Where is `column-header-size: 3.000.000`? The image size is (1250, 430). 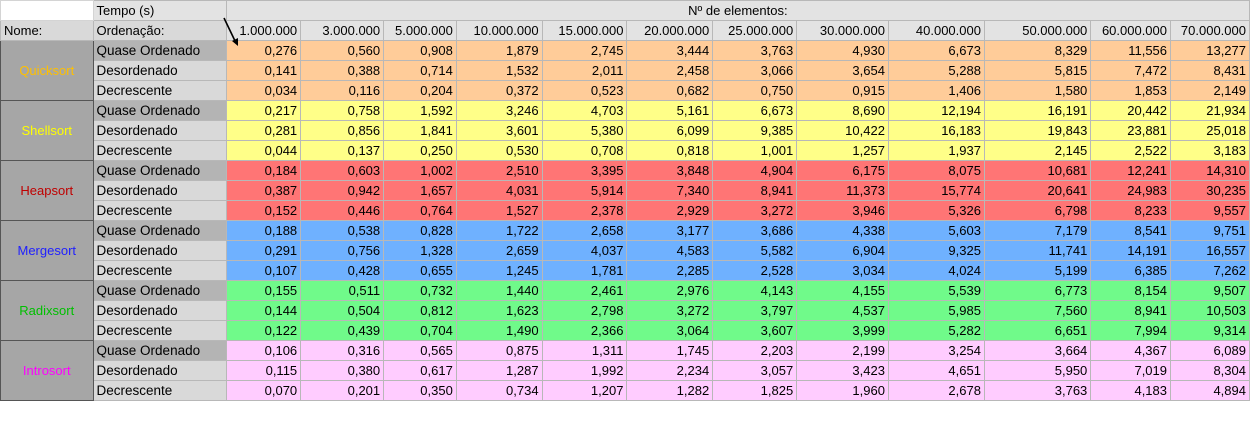
column-header-size: 3.000.000 is located at coordinates (342, 30).